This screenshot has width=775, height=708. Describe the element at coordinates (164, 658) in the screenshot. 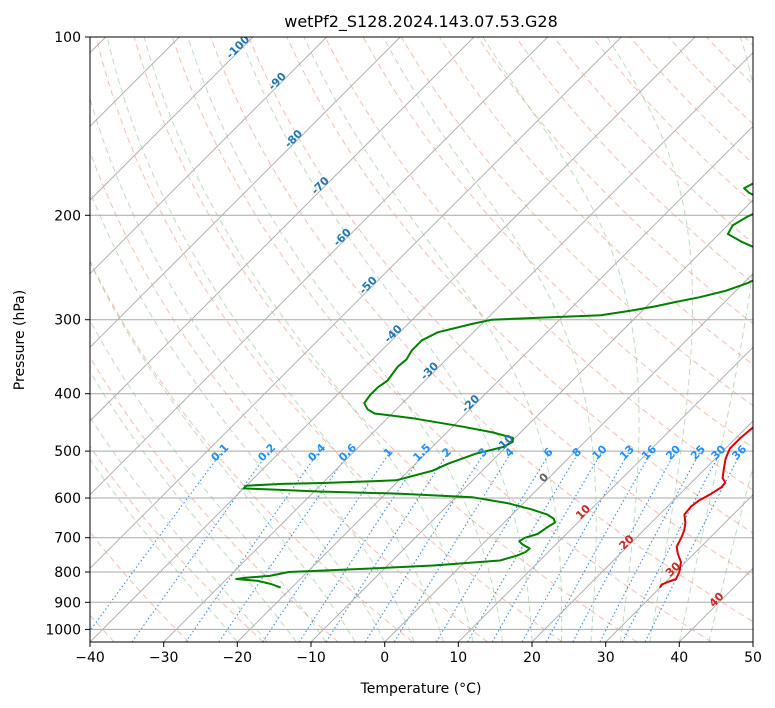

I see `x-tick-label: −30` at that location.